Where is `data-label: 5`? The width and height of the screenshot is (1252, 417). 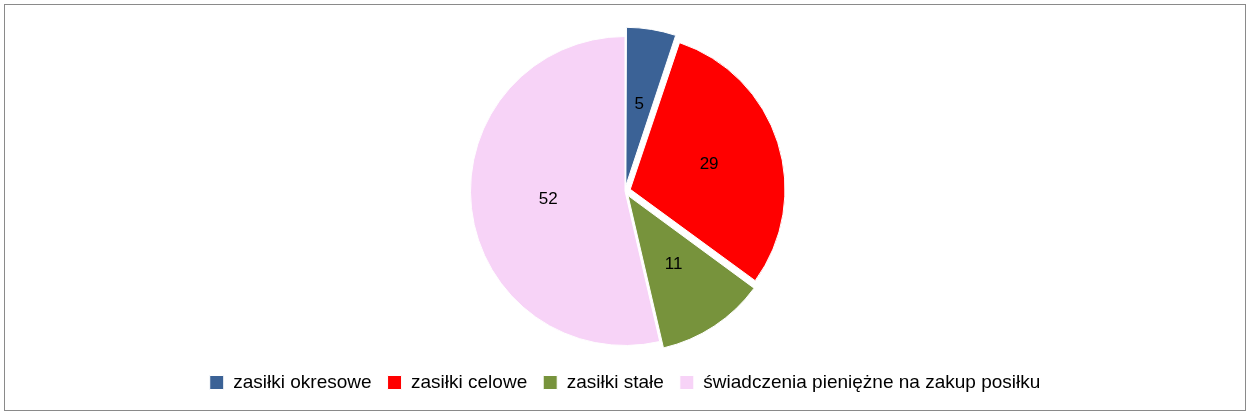
data-label: 5 is located at coordinates (639, 103).